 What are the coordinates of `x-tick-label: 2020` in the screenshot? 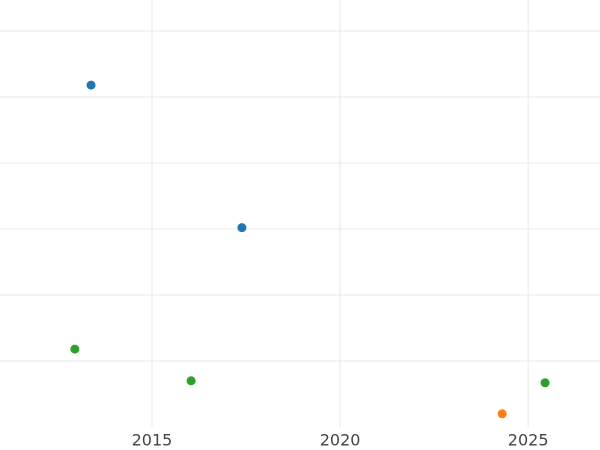 It's located at (340, 440).